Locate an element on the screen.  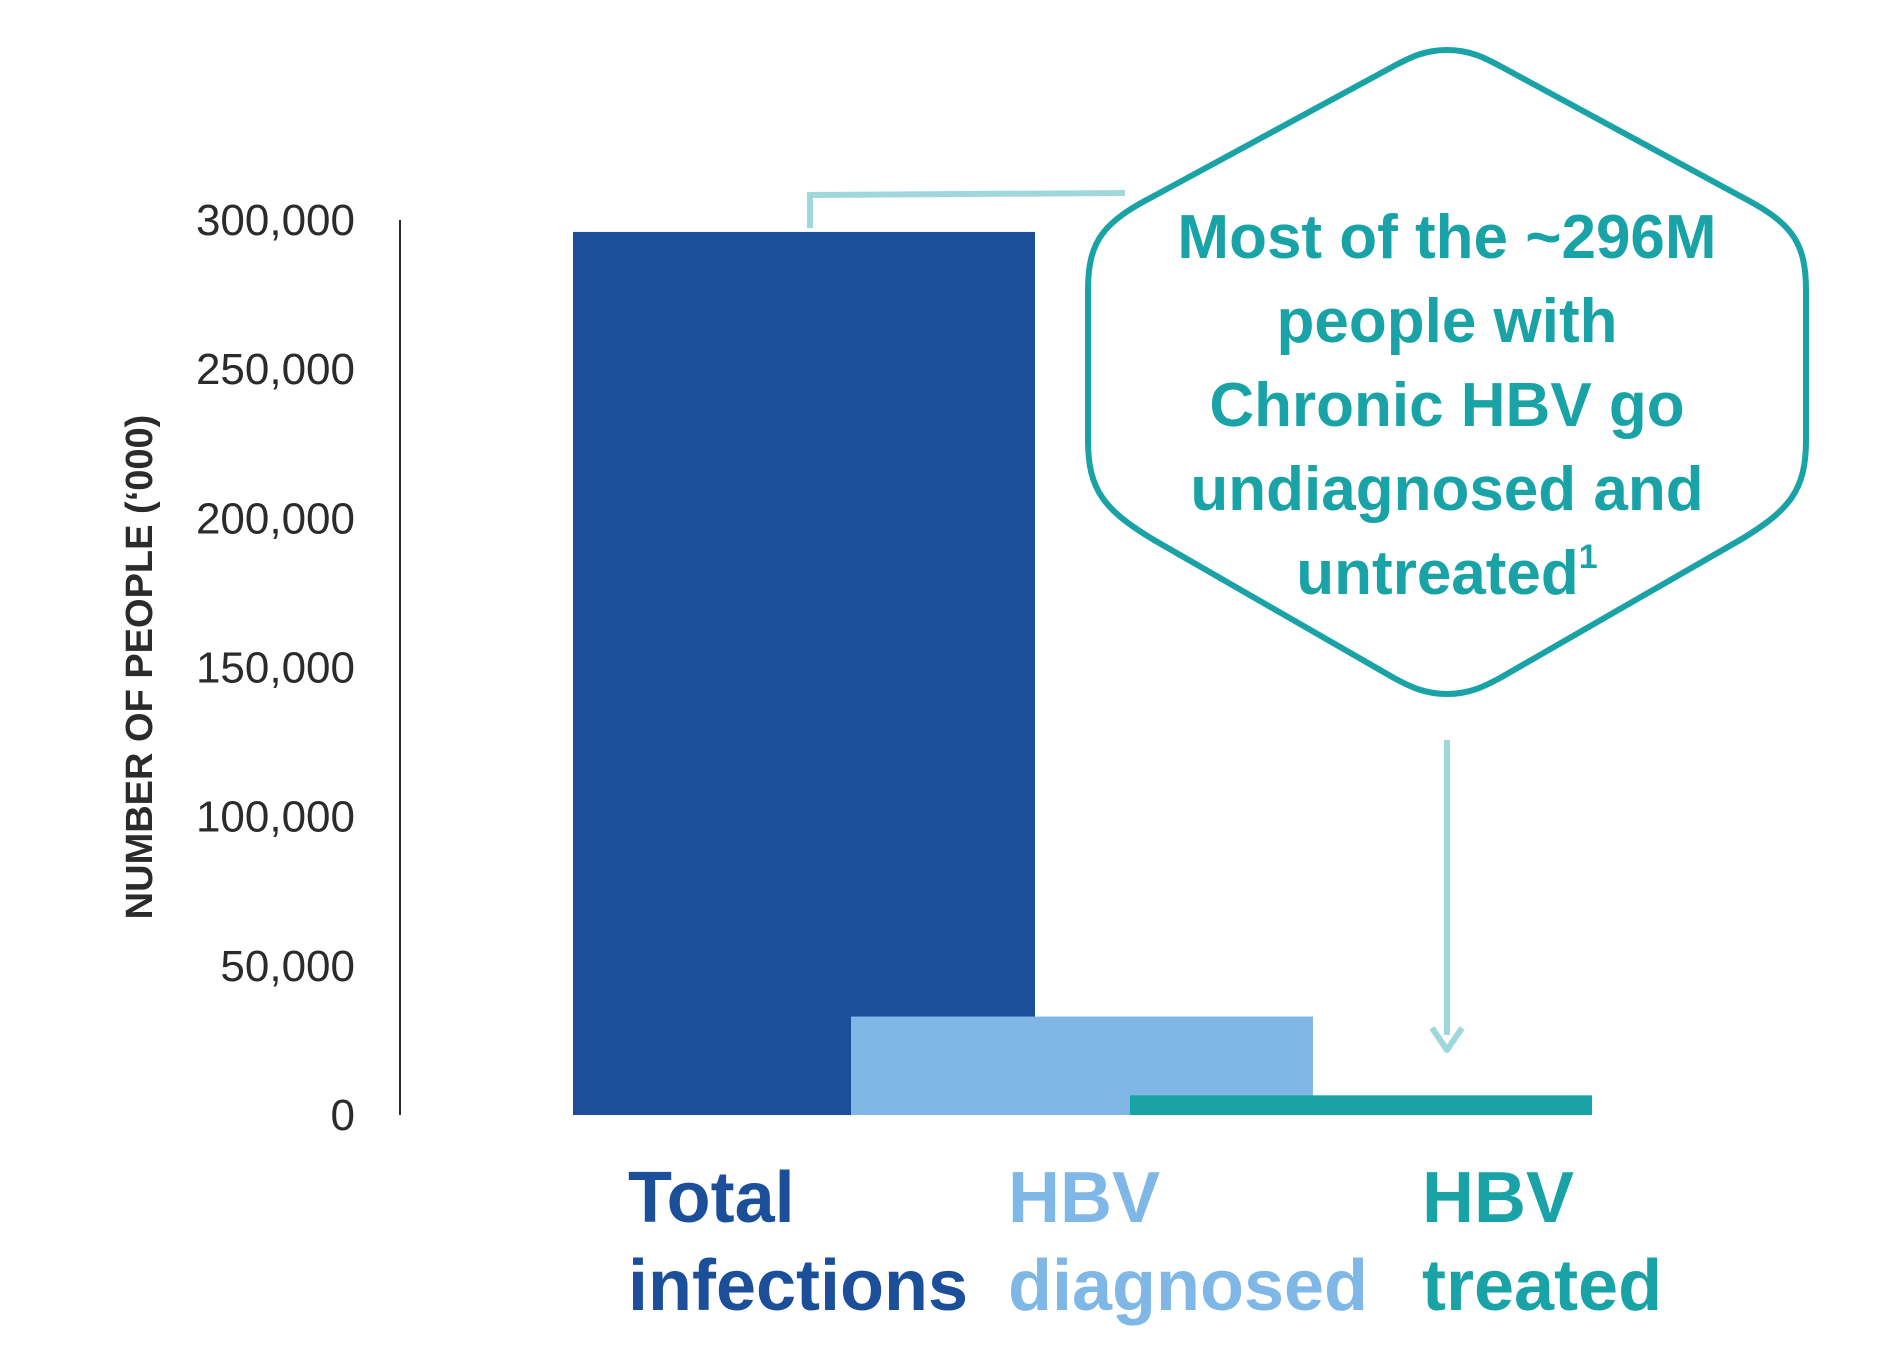
callout-text-line: Chronic HBV go is located at coordinates (1446, 405).